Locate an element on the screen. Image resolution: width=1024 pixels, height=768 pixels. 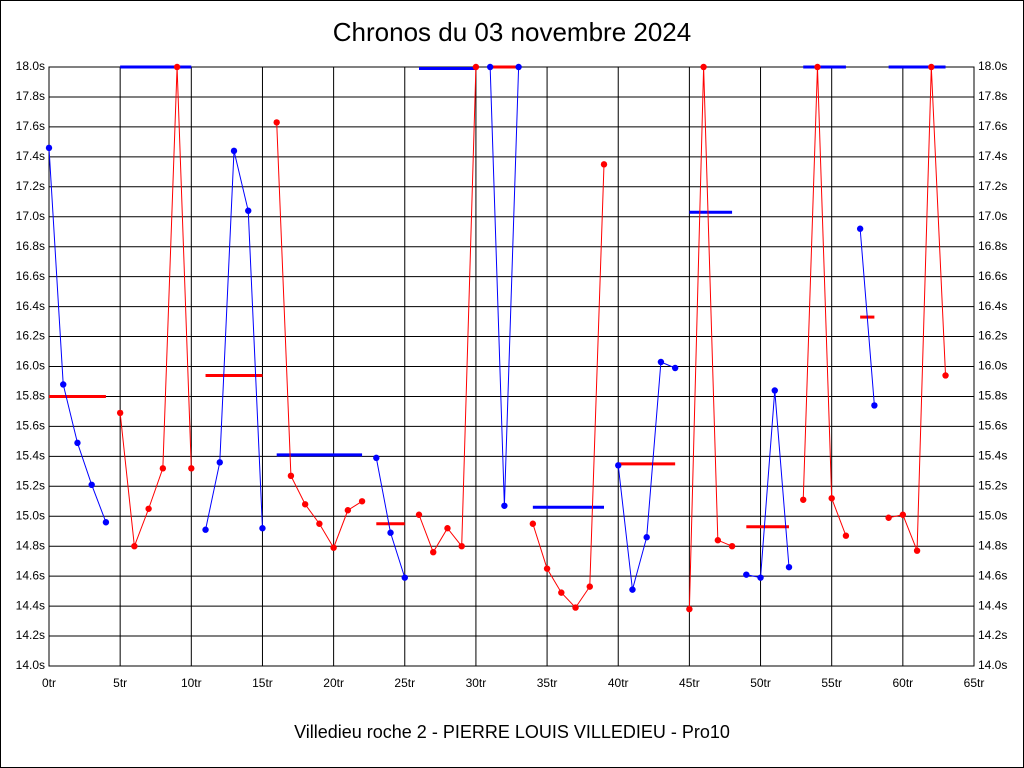
x-tick-label: 35tr is located at coordinates (547, 683).